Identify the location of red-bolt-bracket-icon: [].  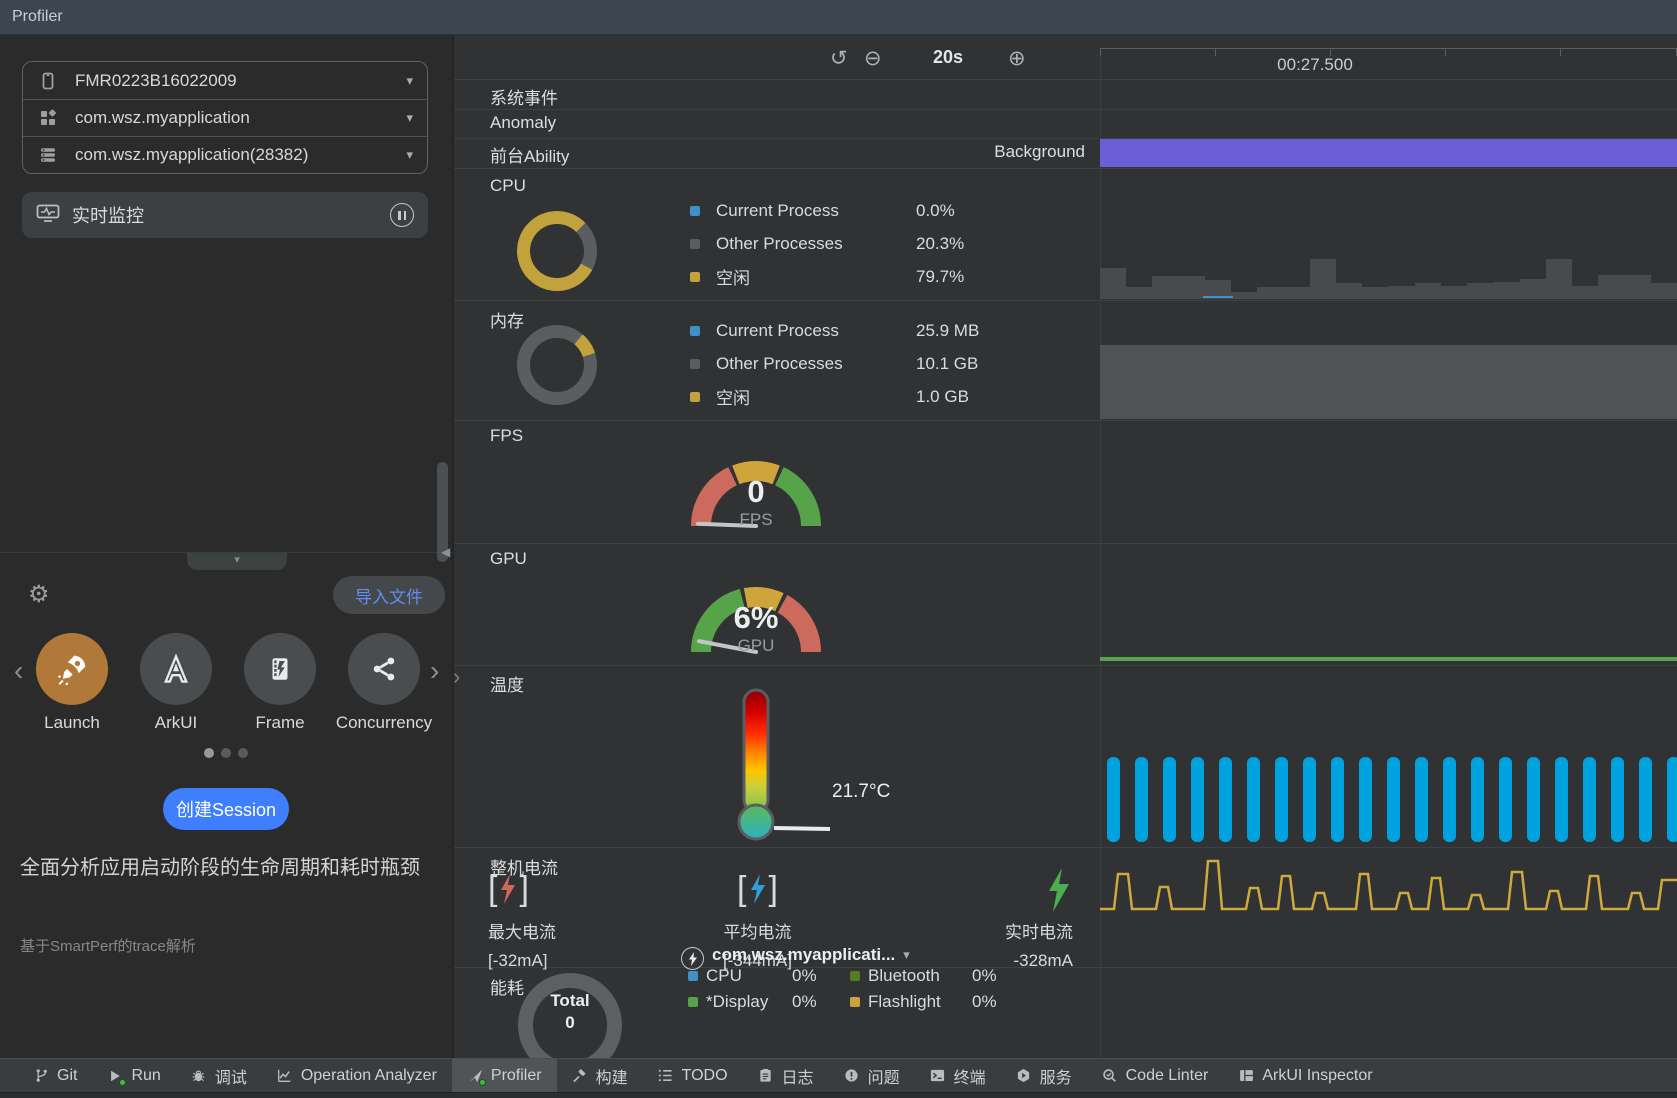
(508, 888).